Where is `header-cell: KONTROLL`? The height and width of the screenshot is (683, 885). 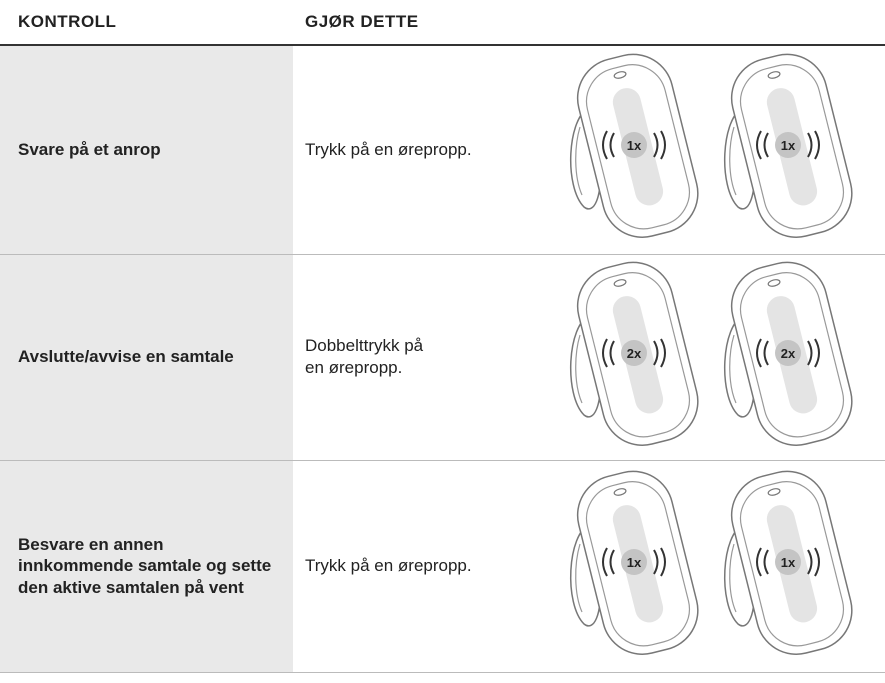
header-cell: KONTROLL is located at coordinates (146, 23).